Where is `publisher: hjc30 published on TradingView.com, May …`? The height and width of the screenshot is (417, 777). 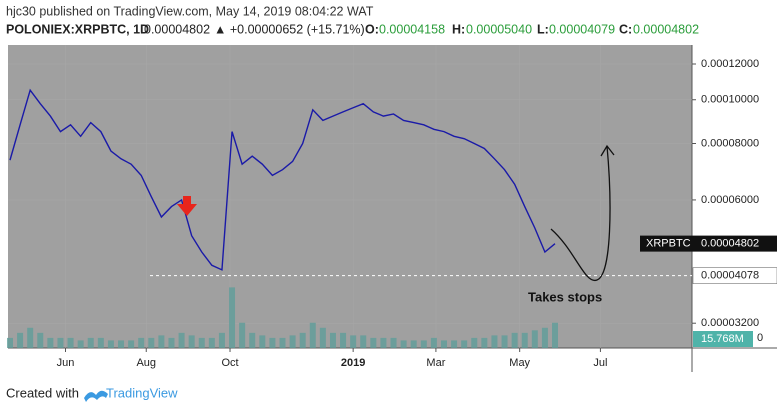
publisher: hjc30 published on TradingView.com, May … is located at coordinates (190, 11).